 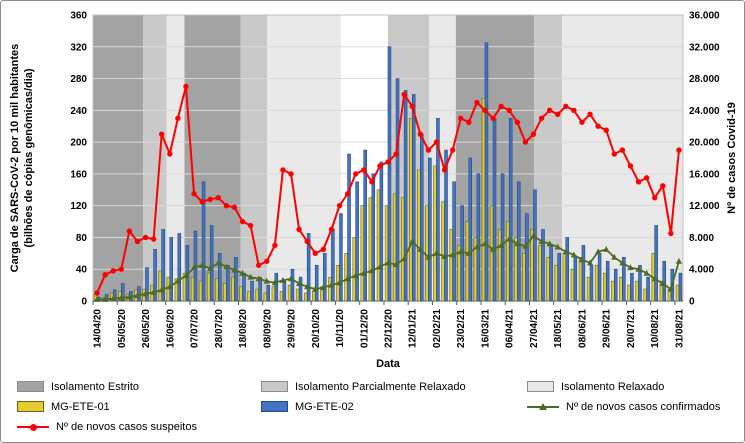 What do you see at coordinates (704, 143) in the screenshot?
I see `svg-text: 20.000` at bounding box center [704, 143].